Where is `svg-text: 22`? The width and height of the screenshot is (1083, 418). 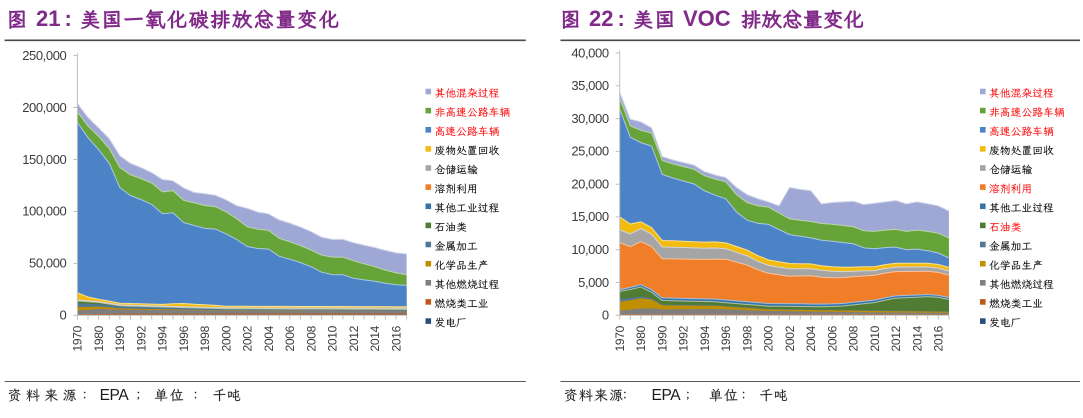
svg-text: 22 is located at coordinates (601, 18).